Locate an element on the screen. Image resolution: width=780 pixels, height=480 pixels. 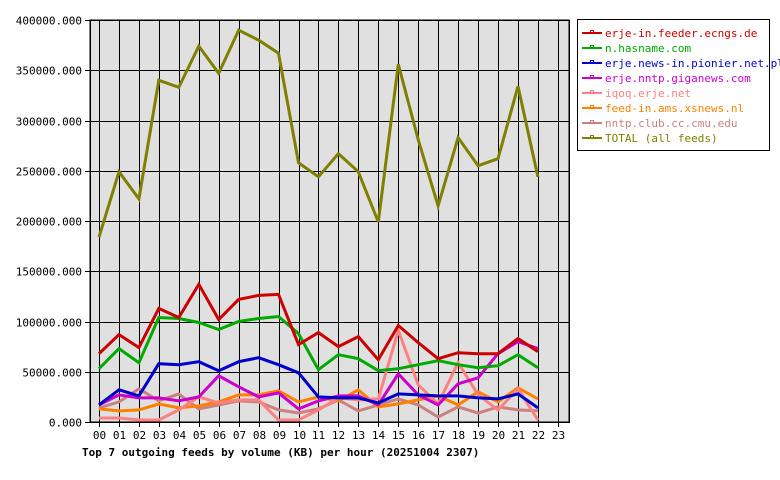
legend-item: TOTAL (all feeds) is located at coordinates (650, 138).